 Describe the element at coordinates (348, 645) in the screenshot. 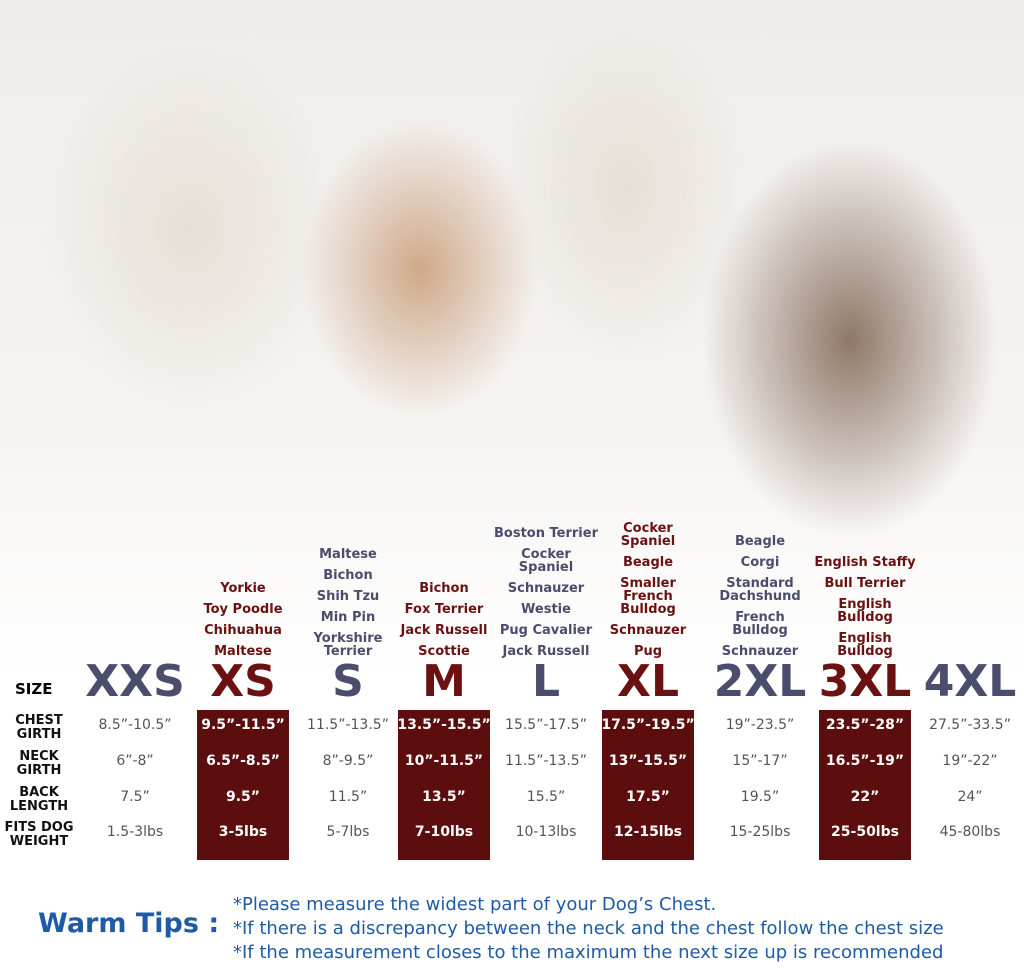

I see `breed: Yorkshire Terrier` at that location.